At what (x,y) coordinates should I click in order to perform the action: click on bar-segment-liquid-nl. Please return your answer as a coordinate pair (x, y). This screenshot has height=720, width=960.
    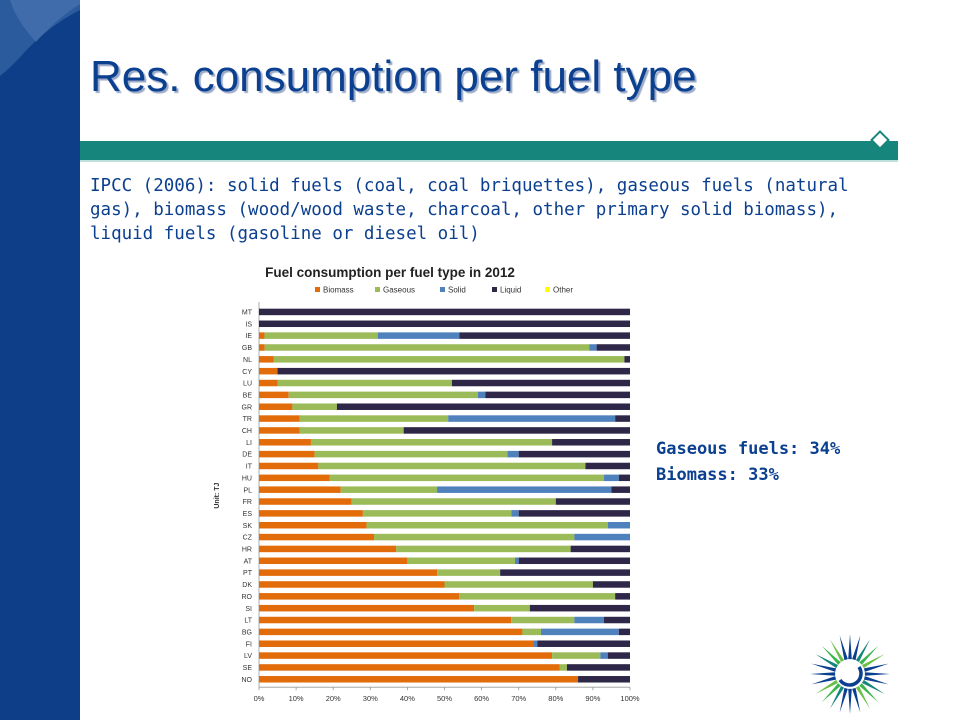
    Looking at the image, I should click on (627, 359).